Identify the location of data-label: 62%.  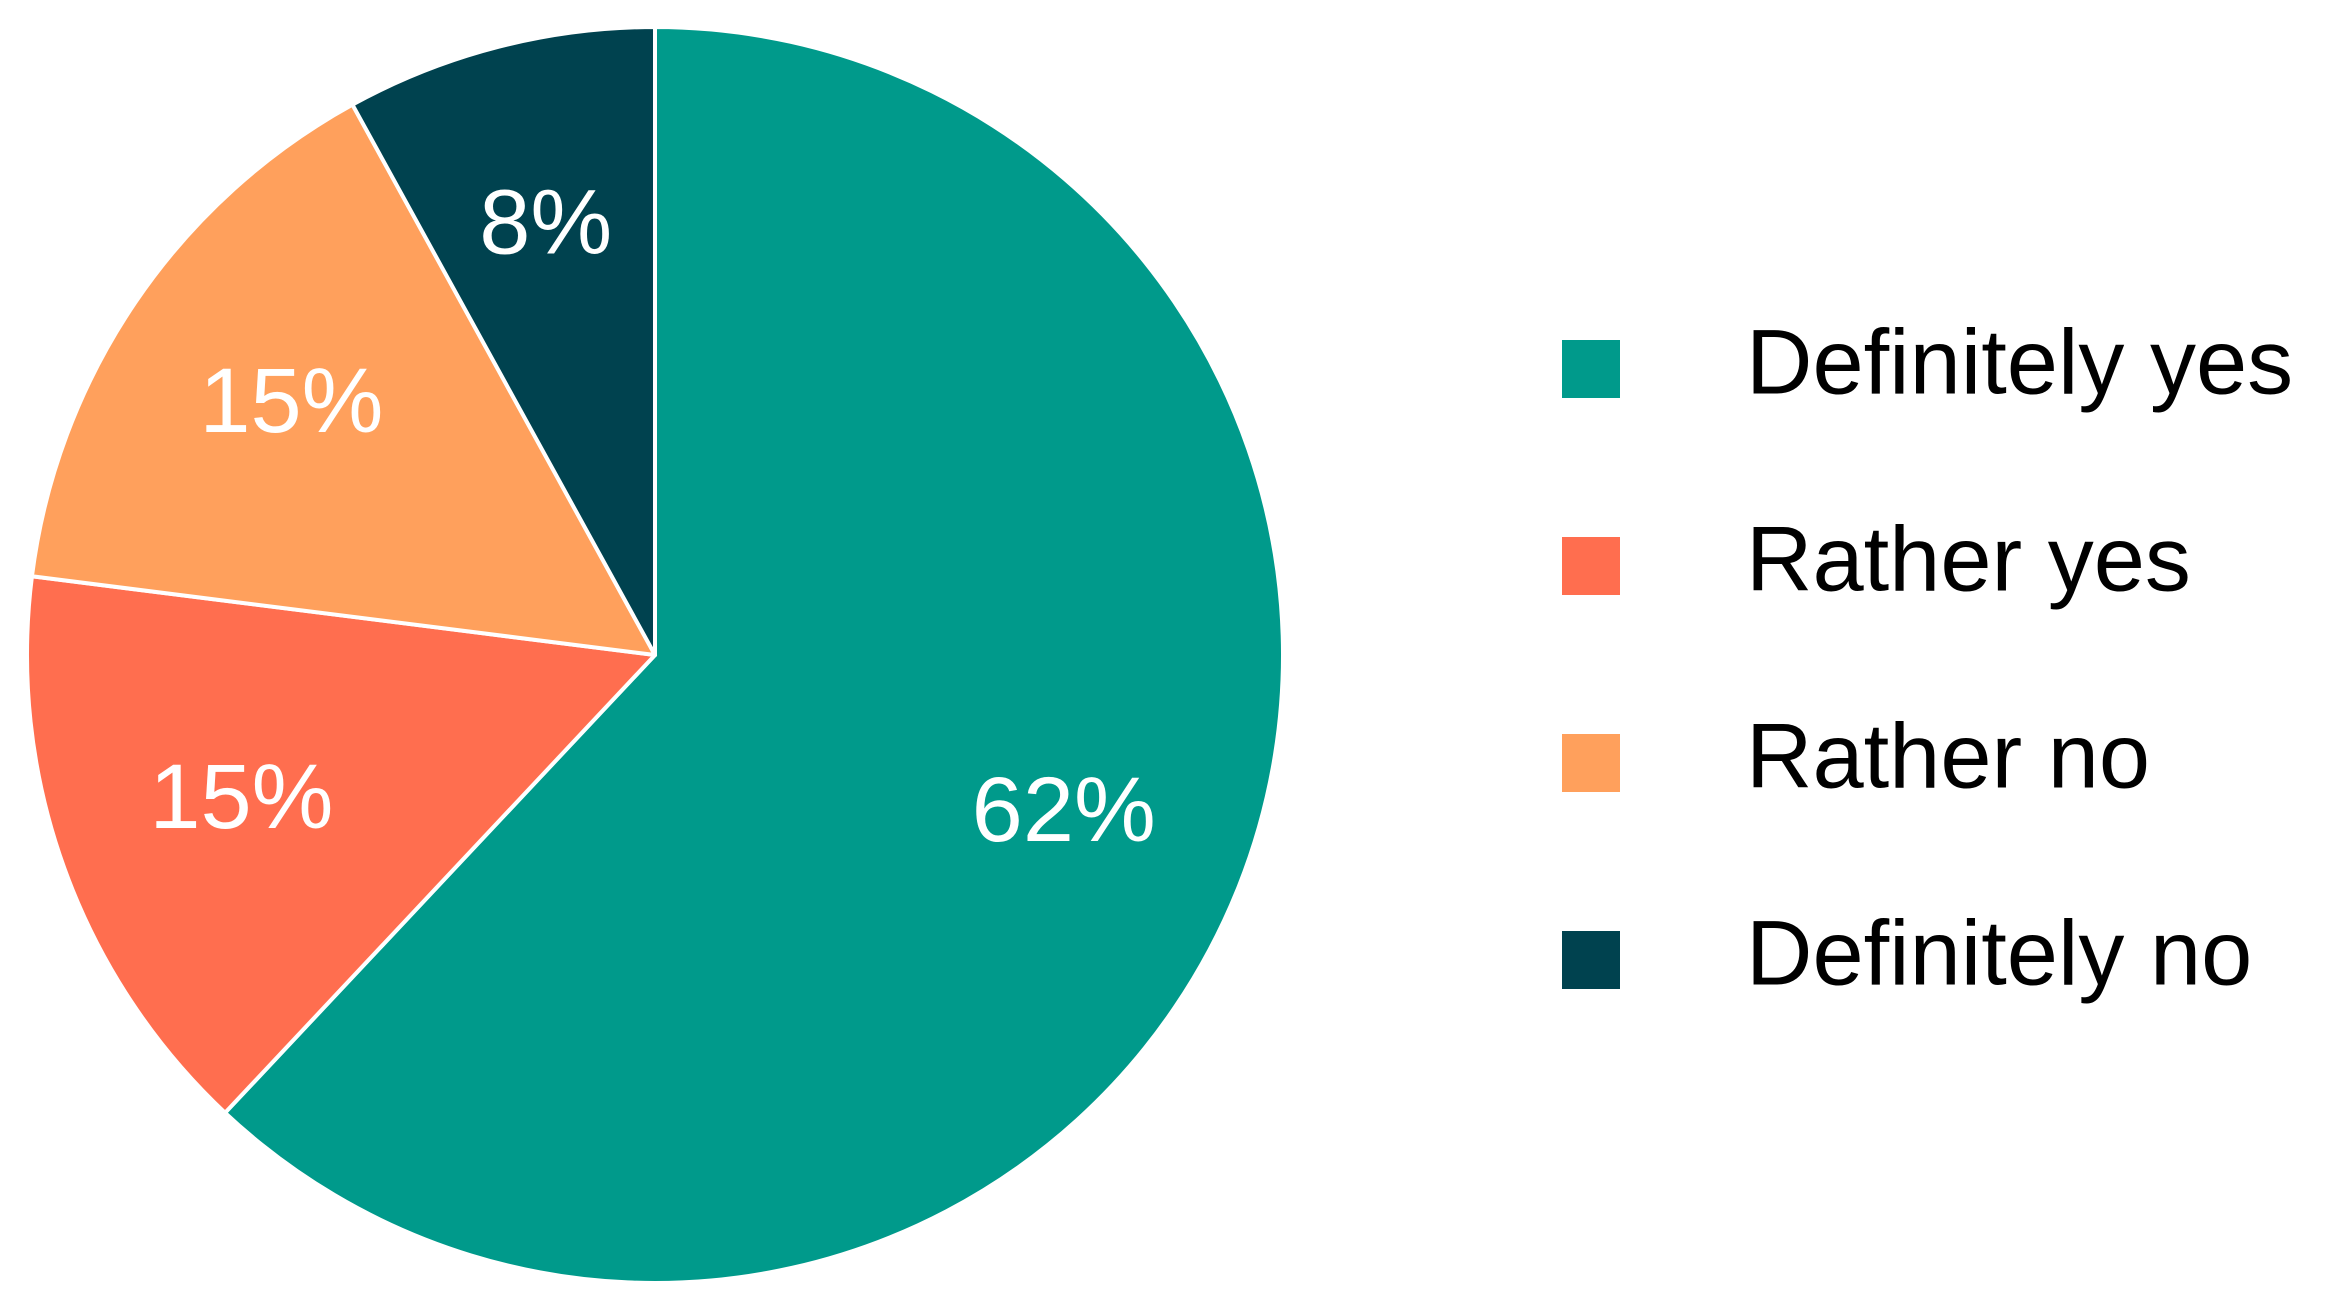
(1064, 810).